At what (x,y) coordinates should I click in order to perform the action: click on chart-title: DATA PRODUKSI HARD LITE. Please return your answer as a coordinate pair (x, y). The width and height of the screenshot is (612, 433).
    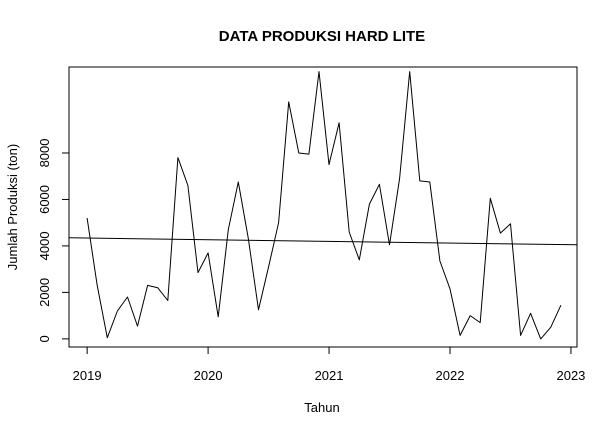
    Looking at the image, I should click on (322, 36).